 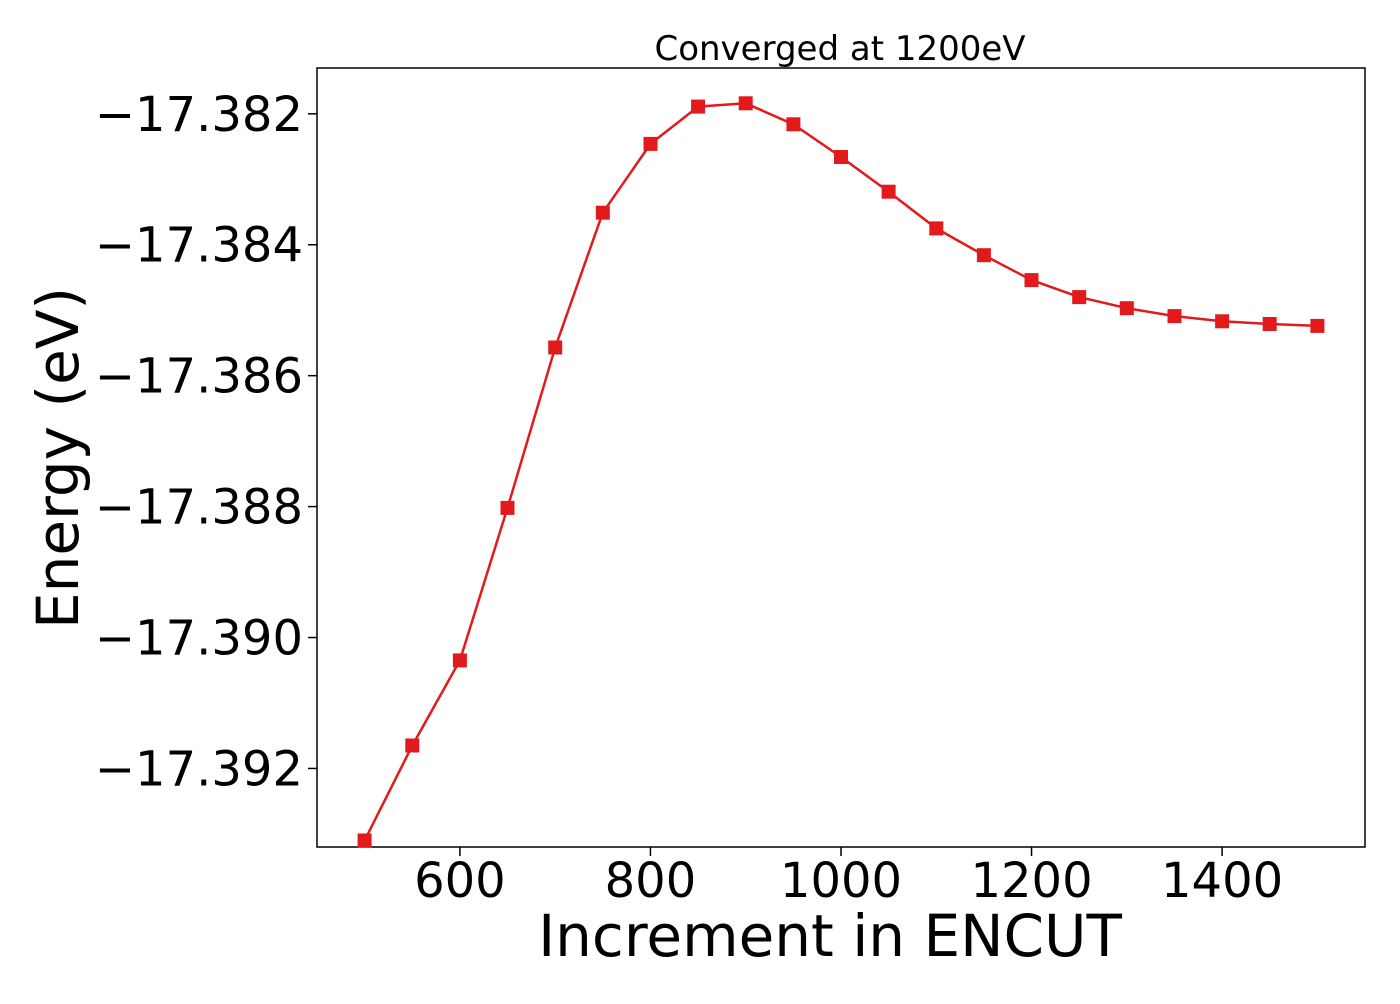 I want to click on x-axis-label: Increment in ENCUT, so click(x=830, y=936).